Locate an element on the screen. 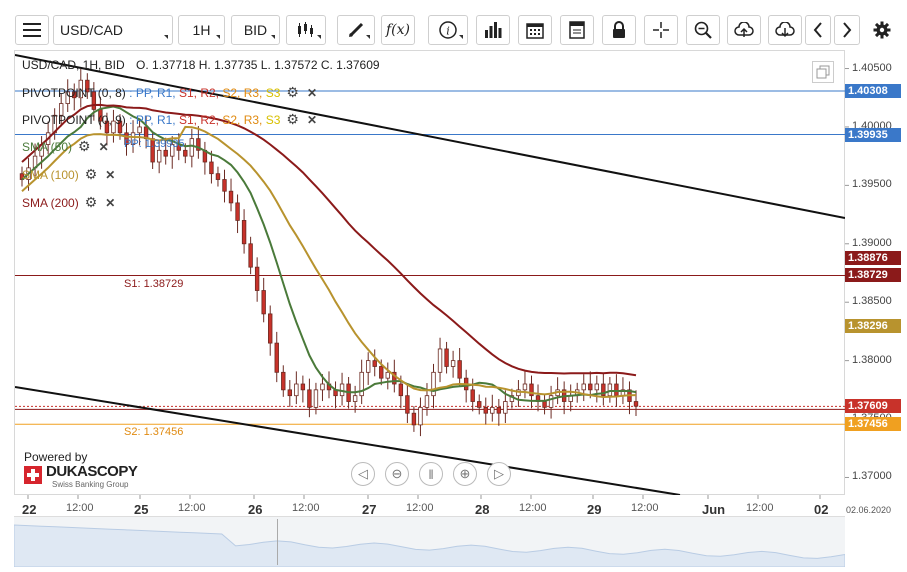 The width and height of the screenshot is (907, 572). right-arrow-button: ▷ is located at coordinates (499, 474).